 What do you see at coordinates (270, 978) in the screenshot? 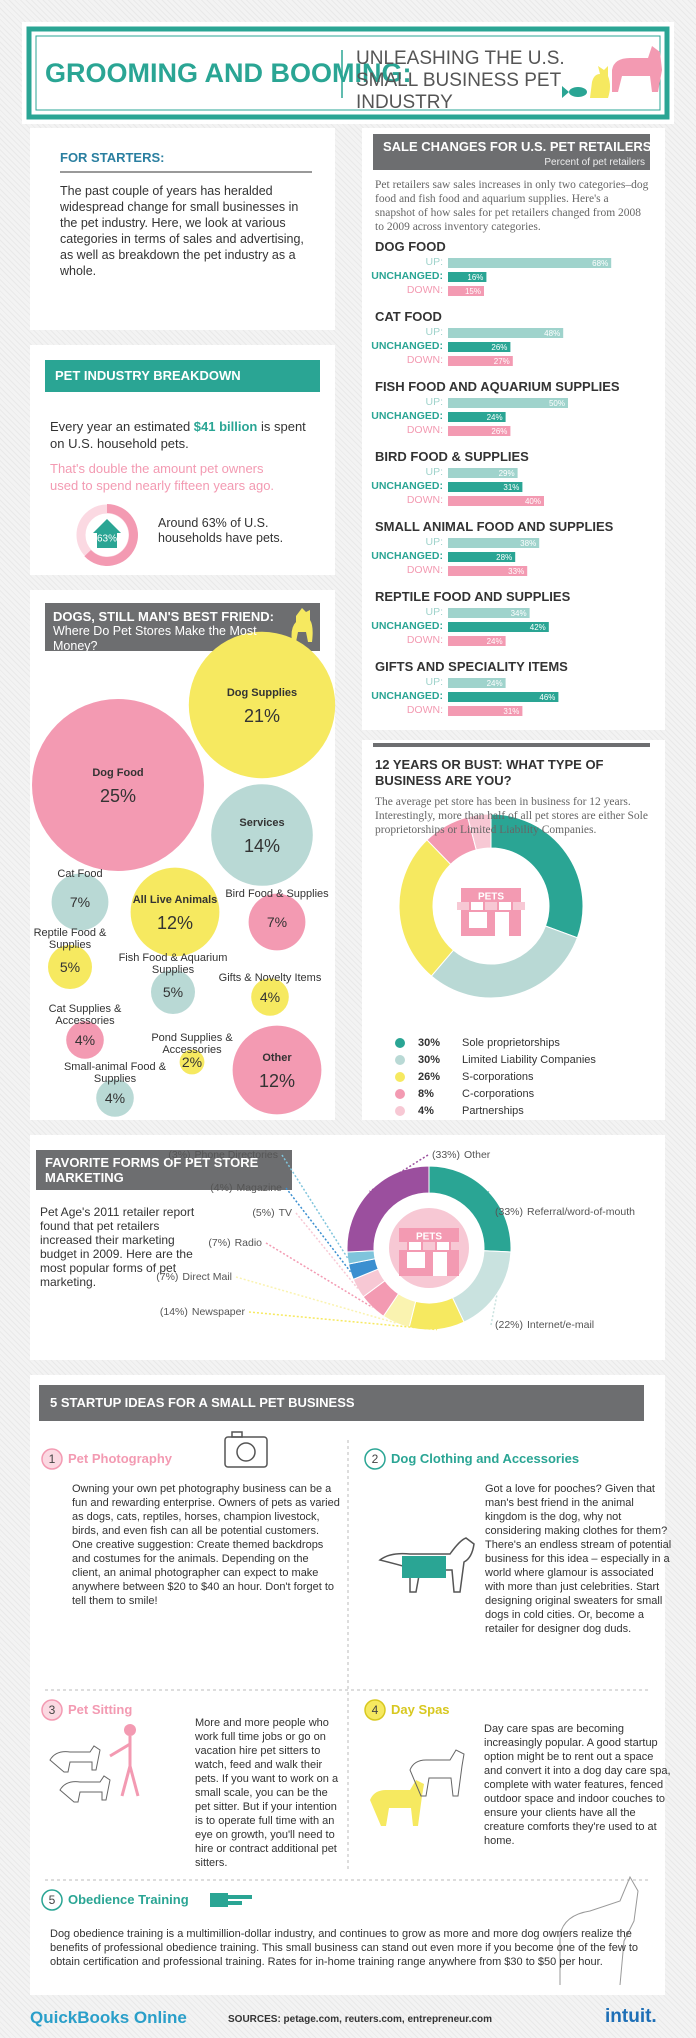
I see `bubble-name: Gifts & Novelty Items` at bounding box center [270, 978].